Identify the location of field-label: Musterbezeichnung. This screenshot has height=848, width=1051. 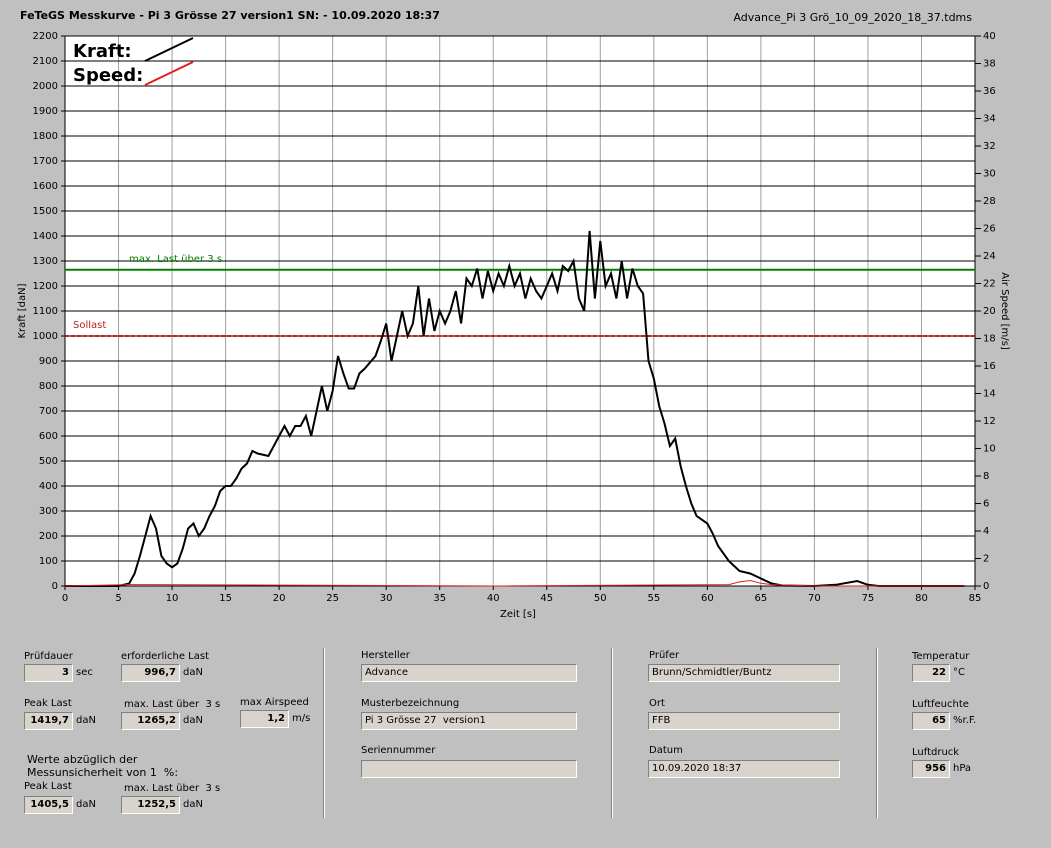
(410, 703).